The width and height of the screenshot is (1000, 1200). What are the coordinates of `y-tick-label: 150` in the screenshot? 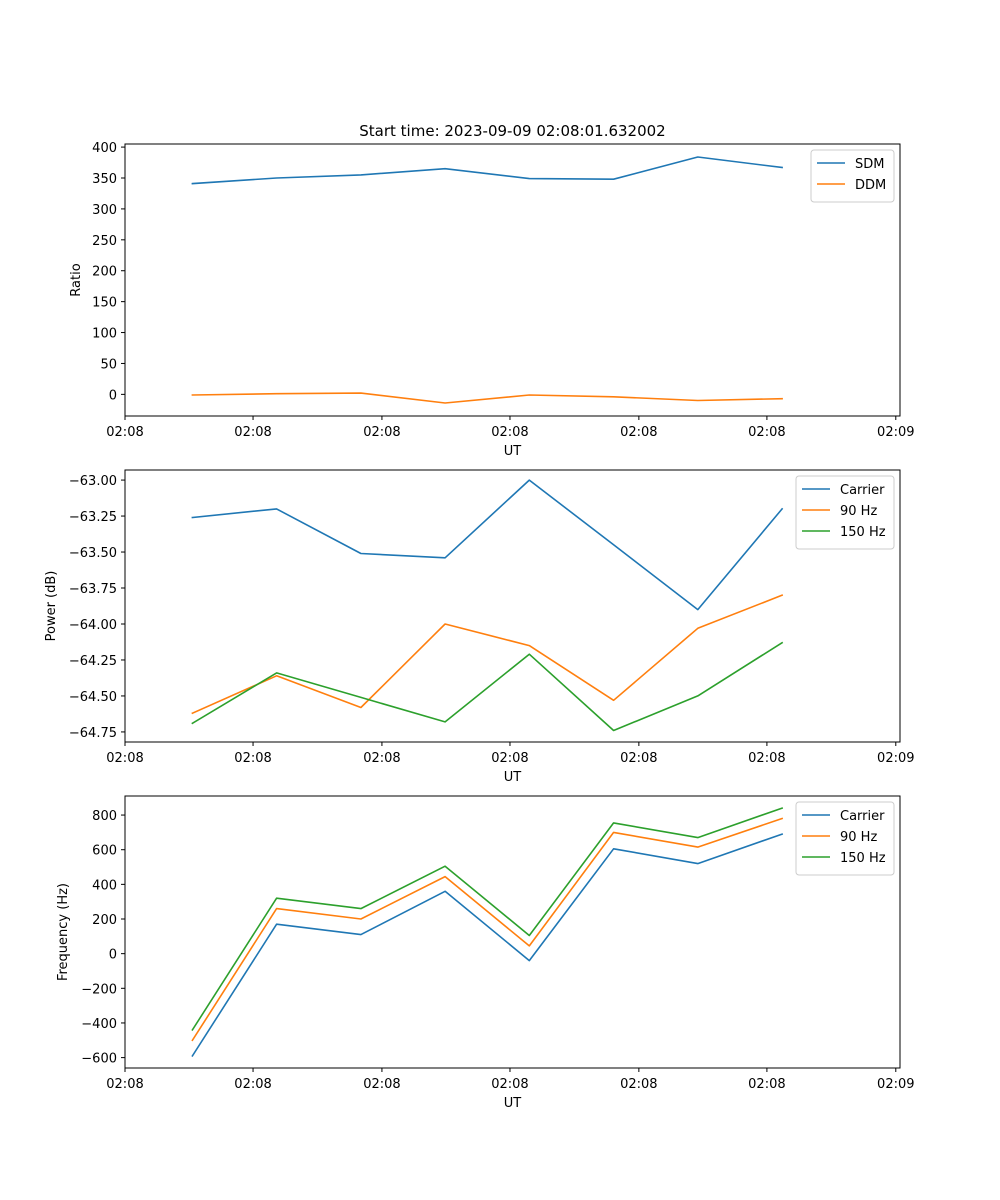 It's located at (104, 303).